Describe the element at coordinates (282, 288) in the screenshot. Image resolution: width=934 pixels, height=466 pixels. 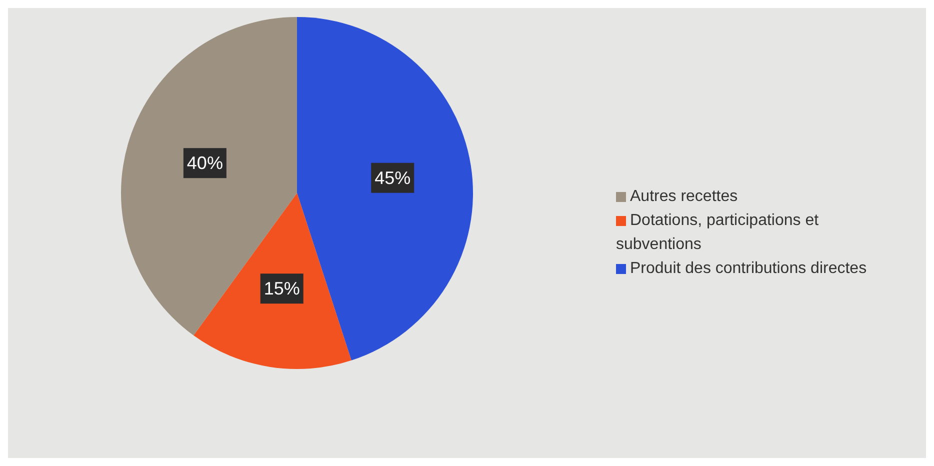
I see `data-label: 15%` at that location.